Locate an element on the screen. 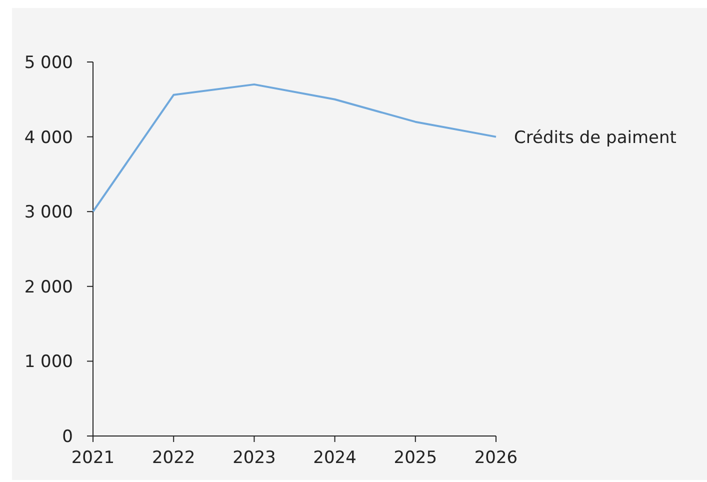 The height and width of the screenshot is (482, 707). y-tick-label: 0 is located at coordinates (67, 436).